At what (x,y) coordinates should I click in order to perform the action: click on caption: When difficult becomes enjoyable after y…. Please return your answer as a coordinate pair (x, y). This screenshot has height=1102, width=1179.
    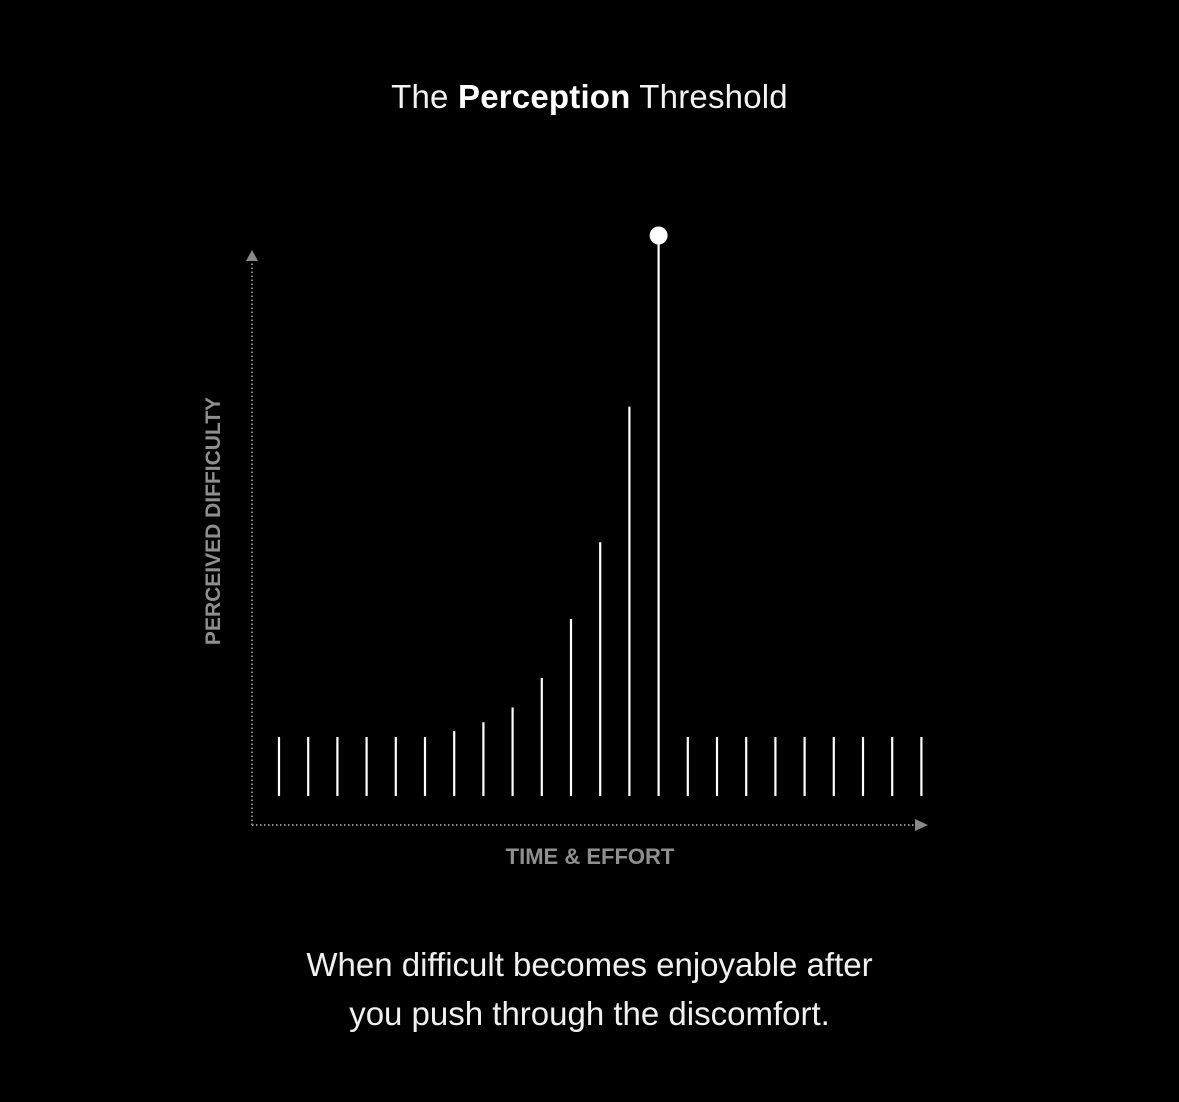
    Looking at the image, I should click on (589, 989).